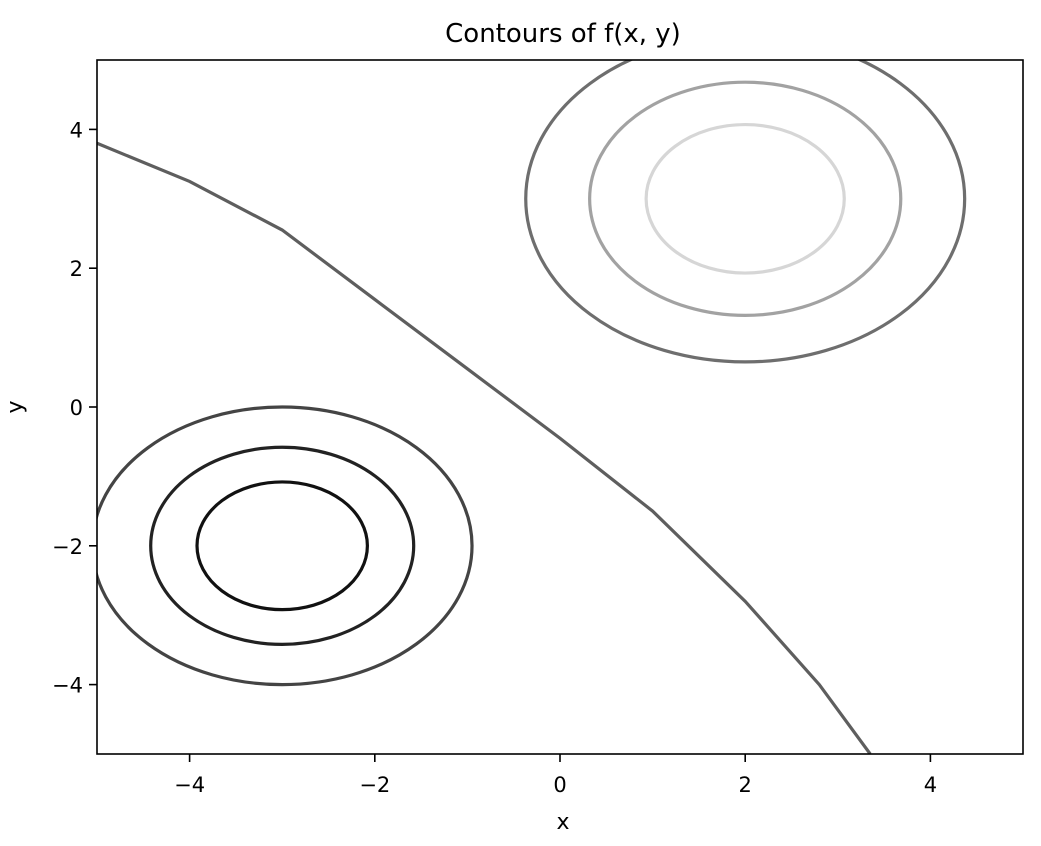 The height and width of the screenshot is (846, 1041). Describe the element at coordinates (76, 269) in the screenshot. I see `y-tick-label: 2` at that location.